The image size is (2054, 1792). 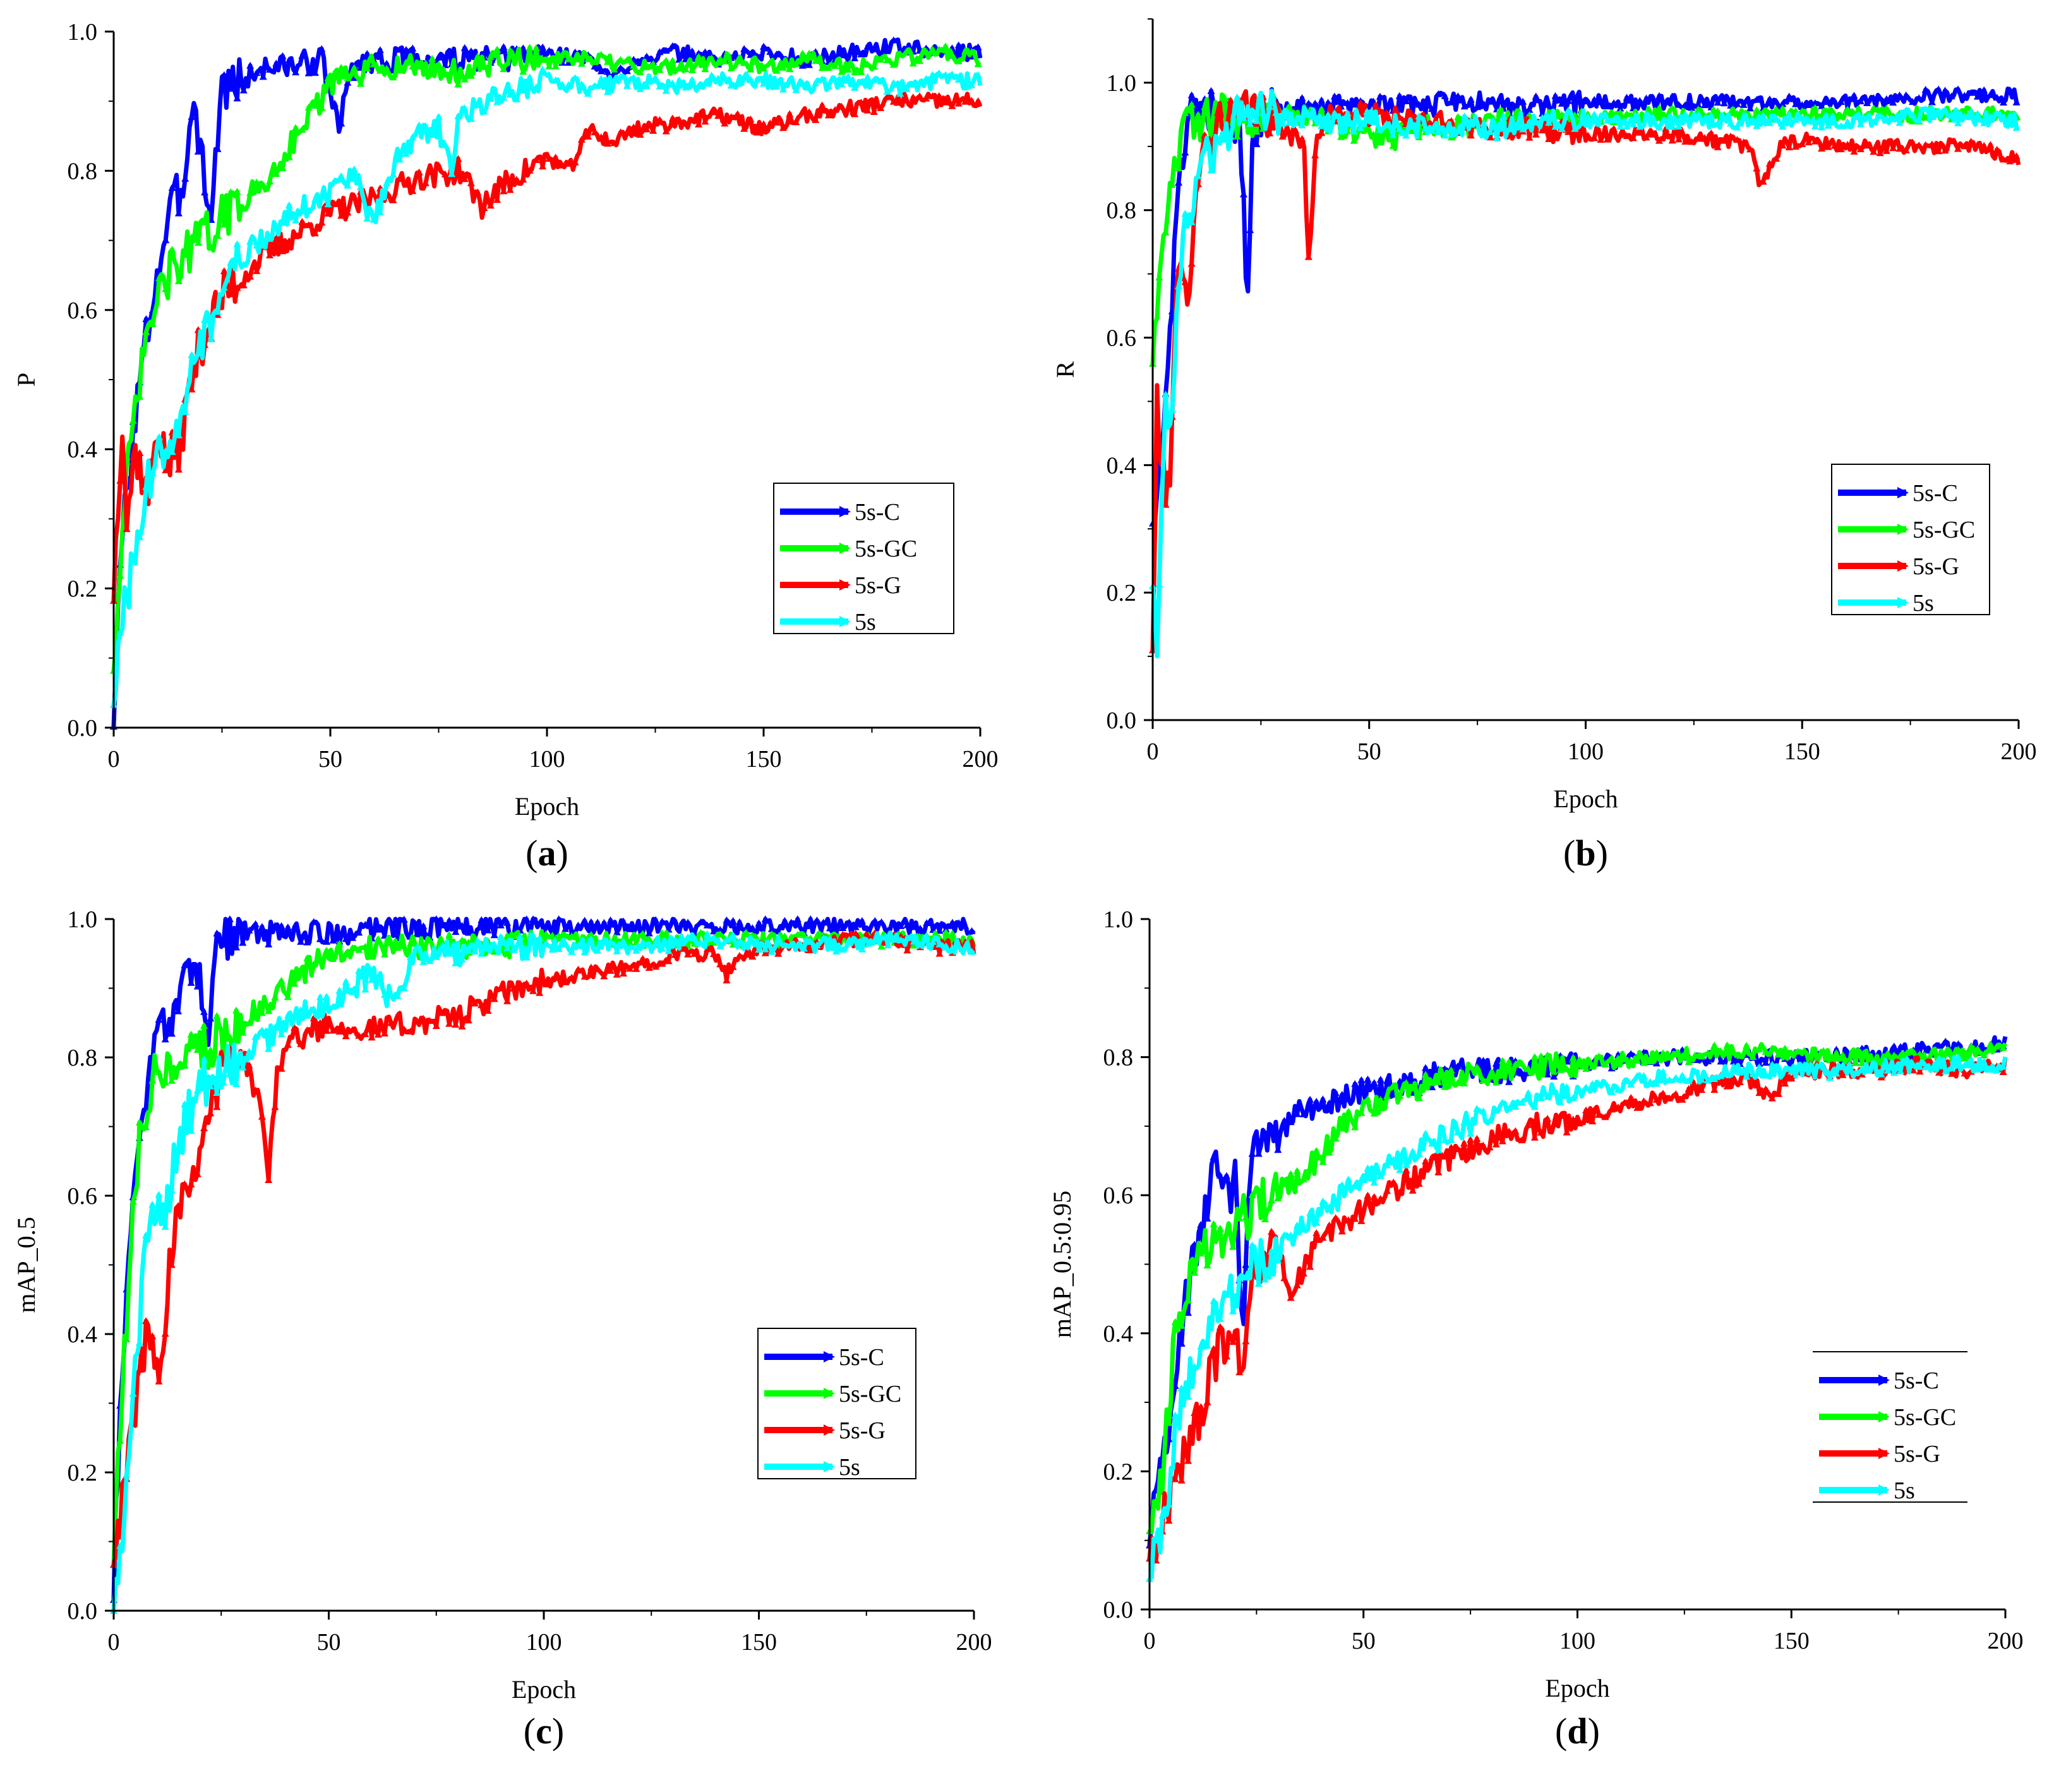 What do you see at coordinates (865, 622) in the screenshot?
I see `legend-label-5s: 5s` at bounding box center [865, 622].